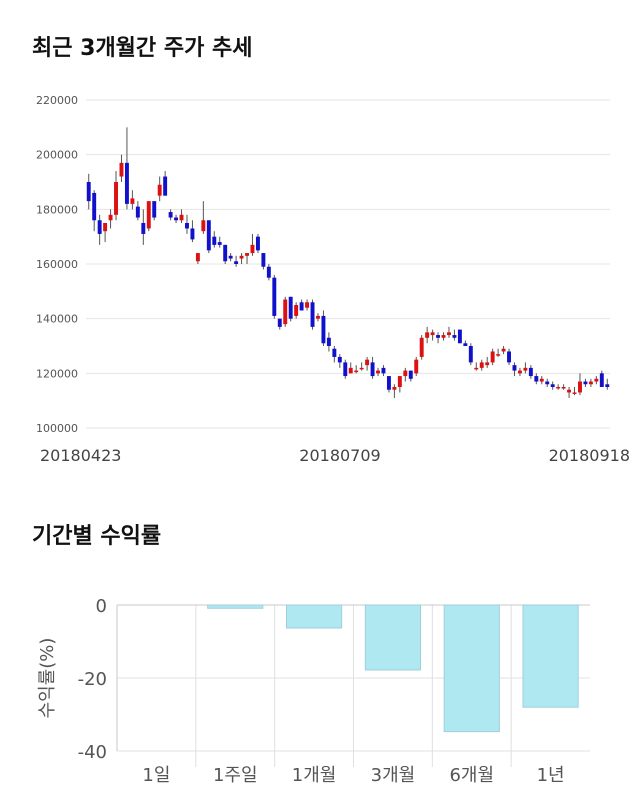 The height and width of the screenshot is (810, 640). What do you see at coordinates (92, 752) in the screenshot?
I see `y-tick-label: -40` at bounding box center [92, 752].